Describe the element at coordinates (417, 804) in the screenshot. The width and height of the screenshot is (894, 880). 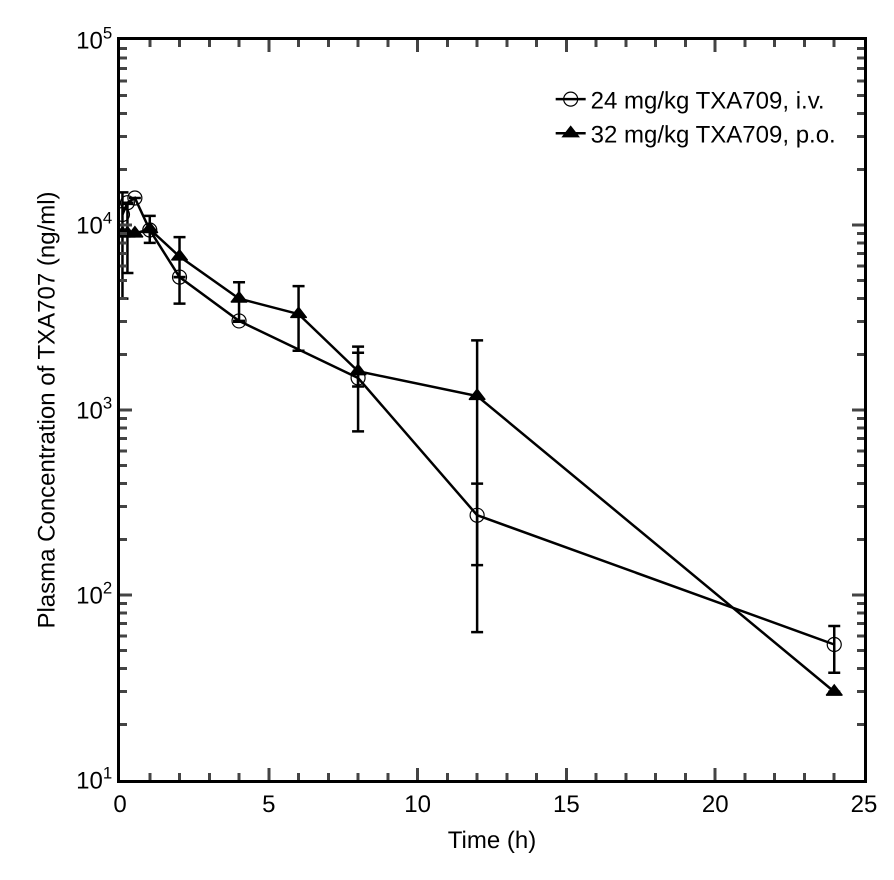
I see `x-tick-label: 10` at that location.